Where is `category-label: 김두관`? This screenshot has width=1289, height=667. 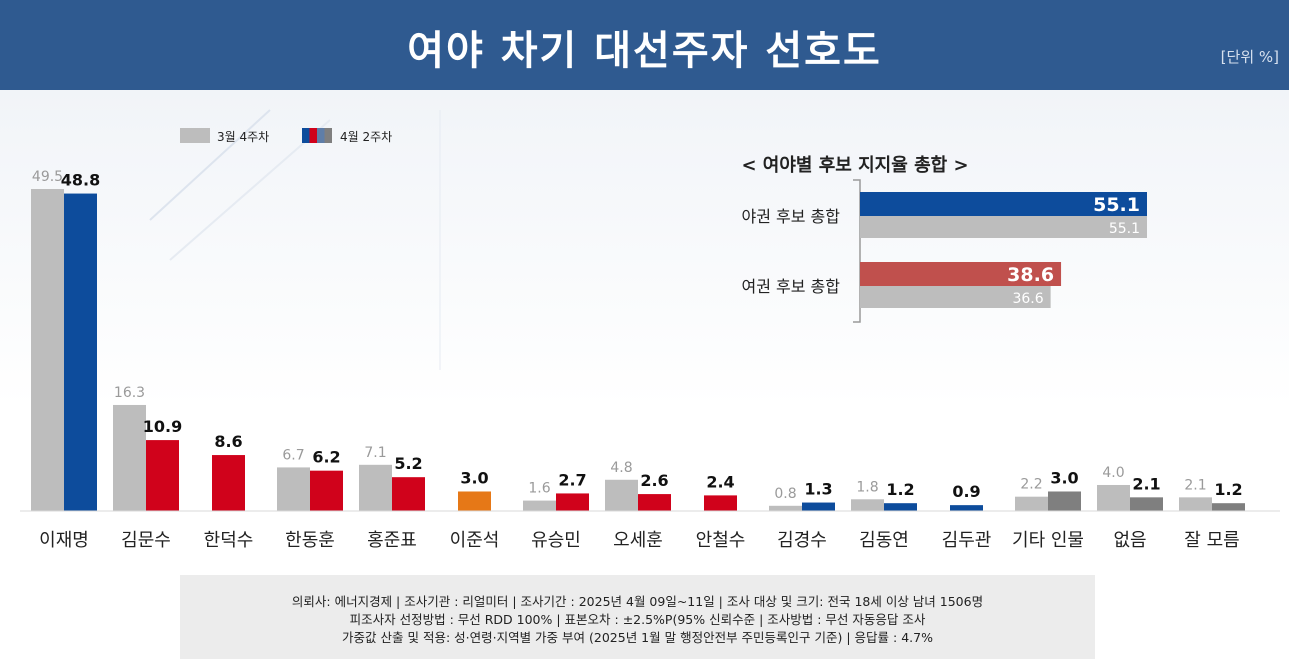 category-label: 김두관 is located at coordinates (967, 540).